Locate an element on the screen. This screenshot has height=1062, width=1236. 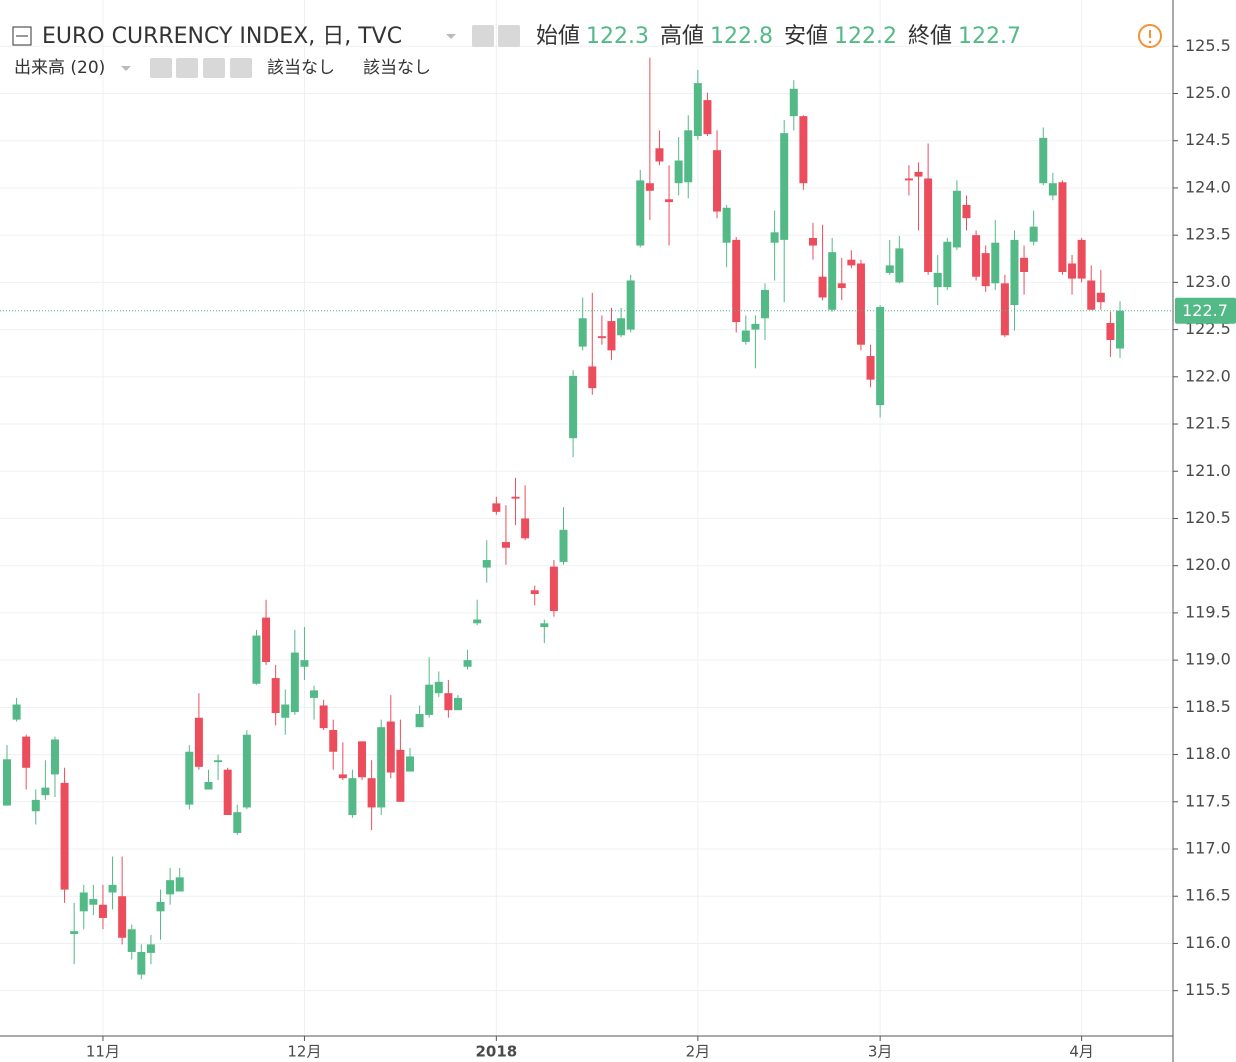
last-price-tag is located at coordinates (1205, 310).